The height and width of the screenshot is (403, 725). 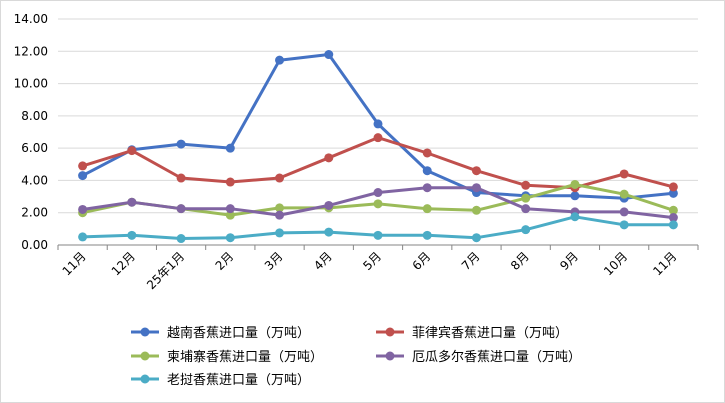 I want to click on x-tick-label: 12月, so click(x=123, y=263).